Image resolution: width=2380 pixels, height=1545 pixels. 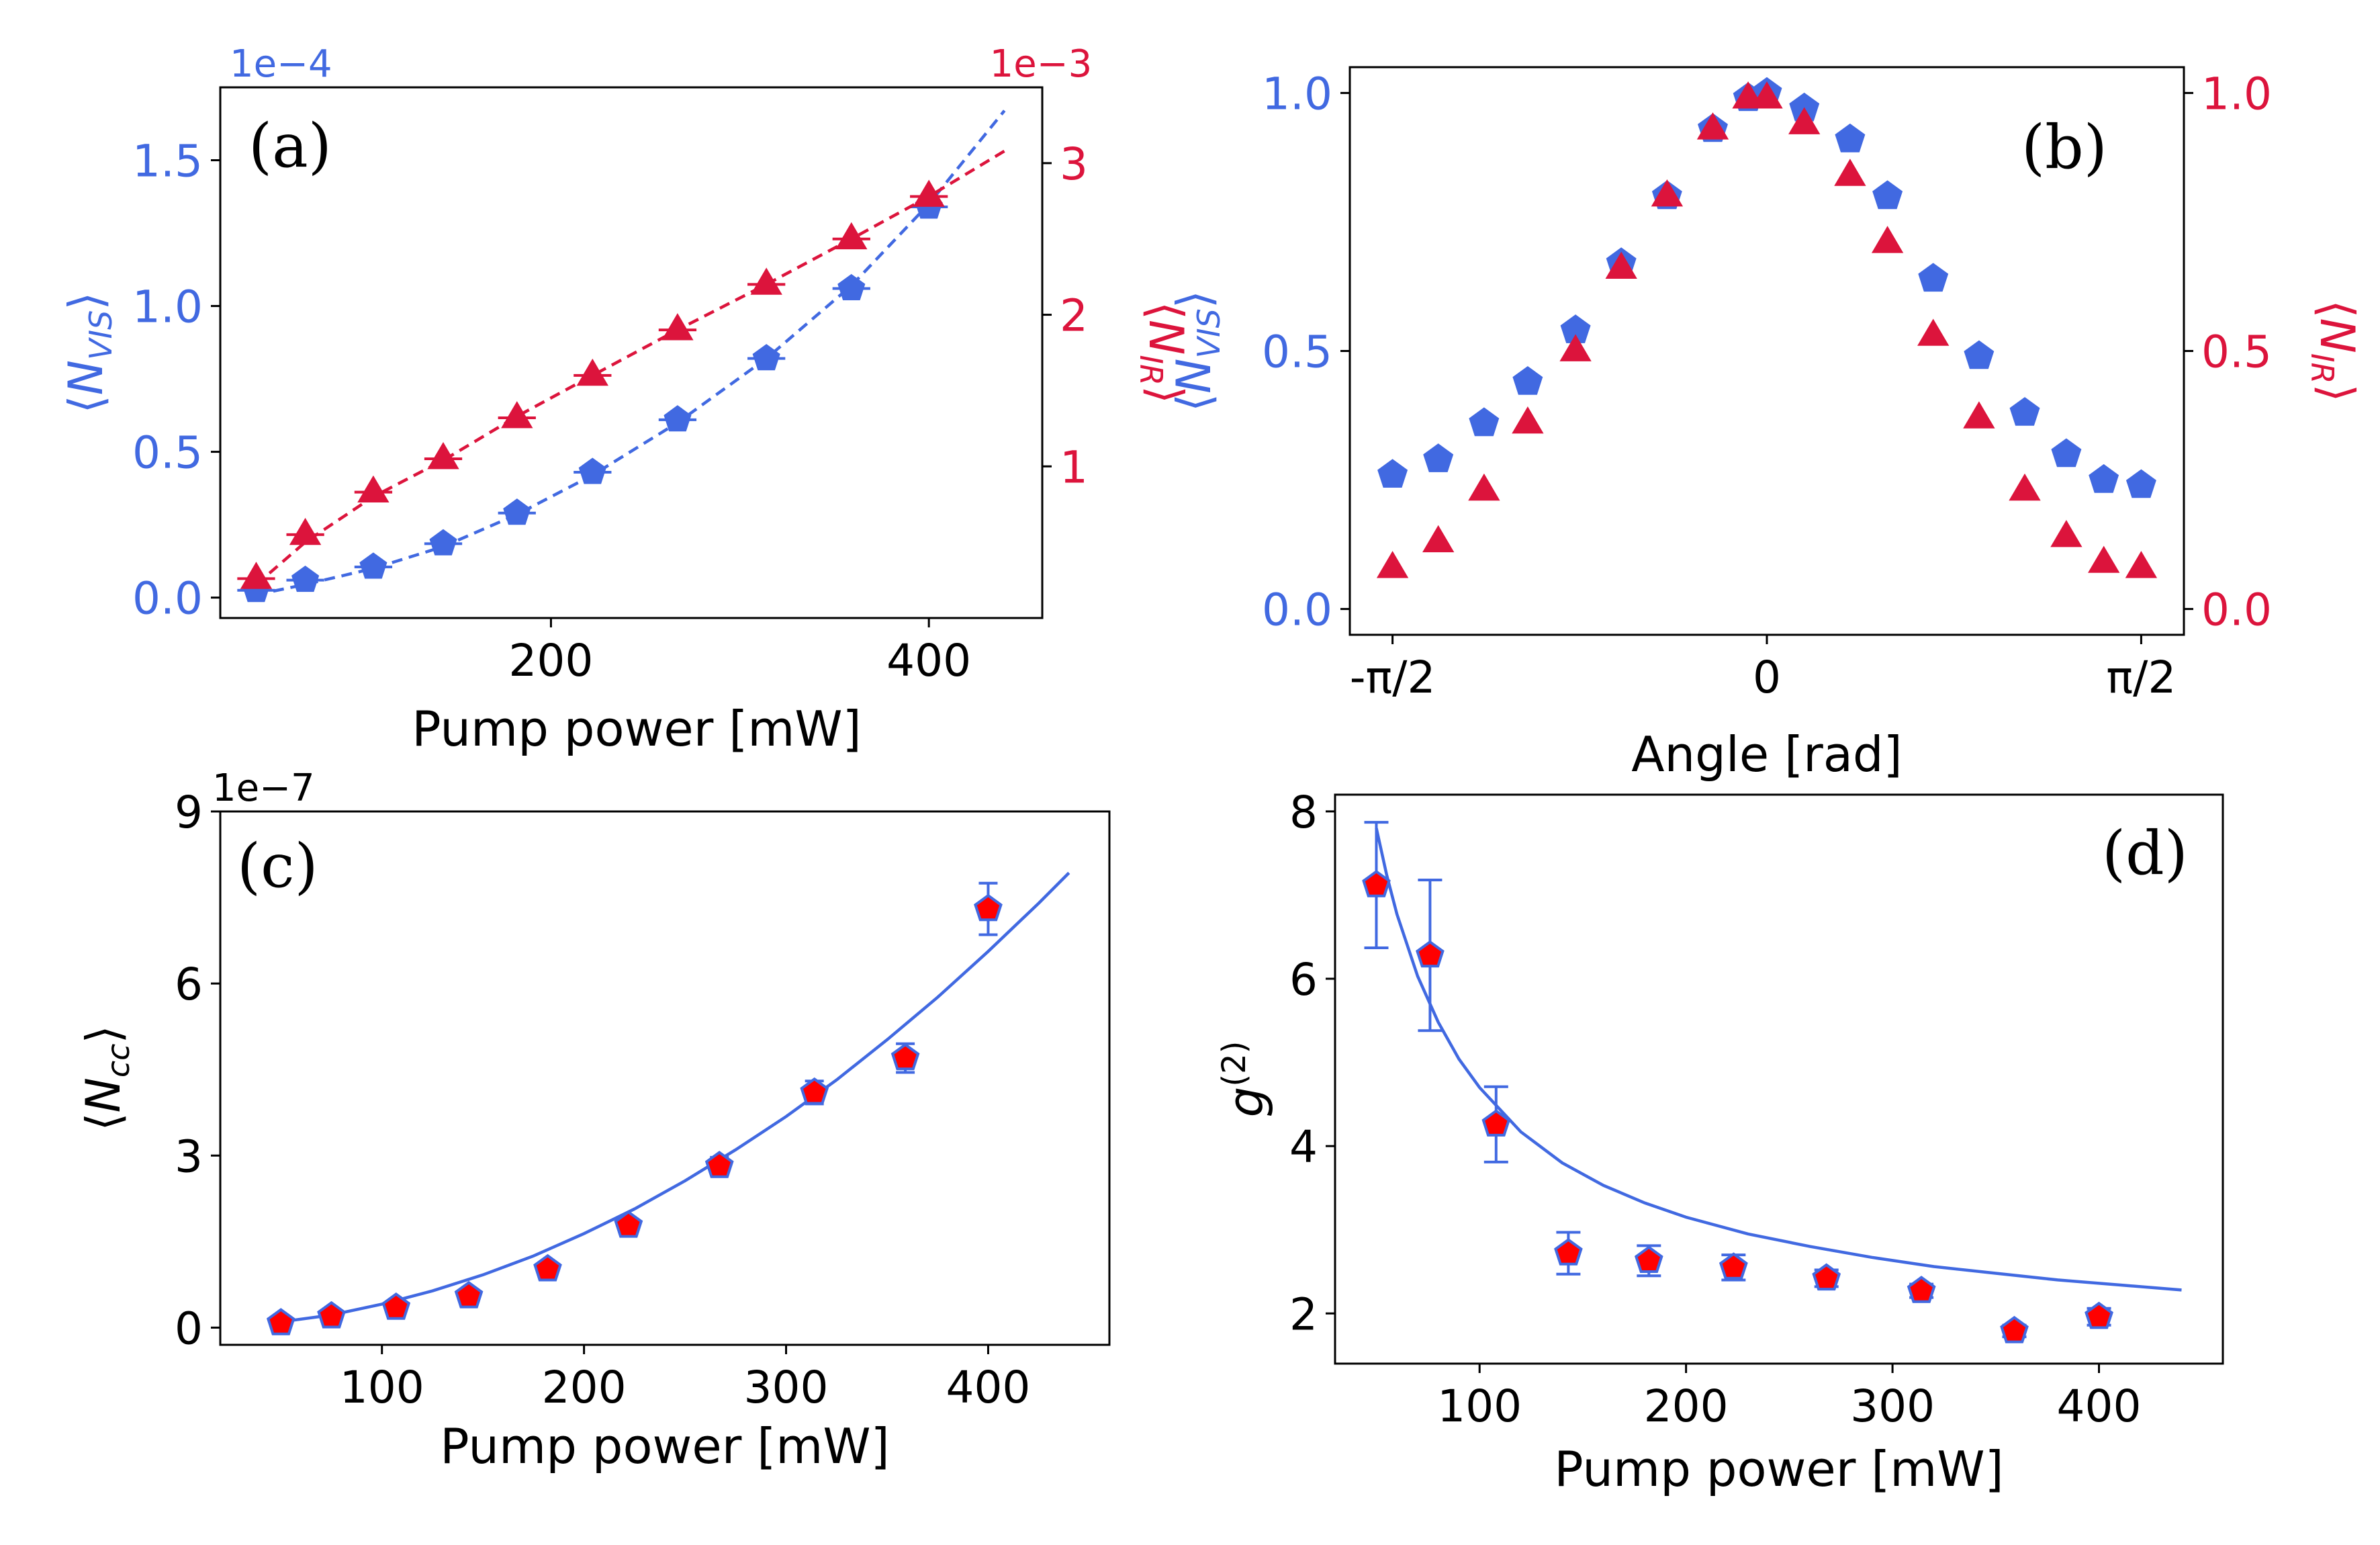 I want to click on panel-b-ylabel-right: ⟨NIR⟩, so click(x=2334, y=351).